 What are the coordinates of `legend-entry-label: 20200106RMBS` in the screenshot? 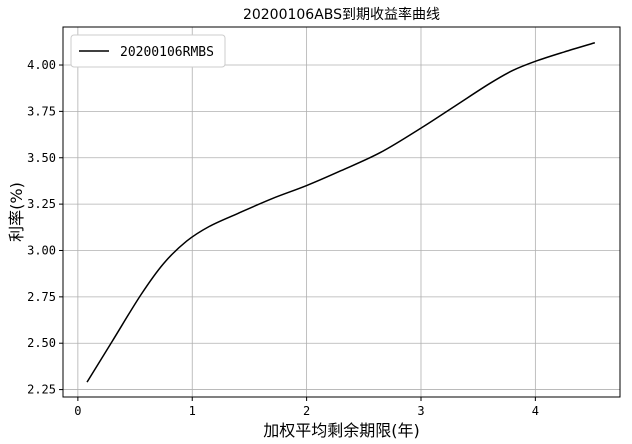 It's located at (167, 52).